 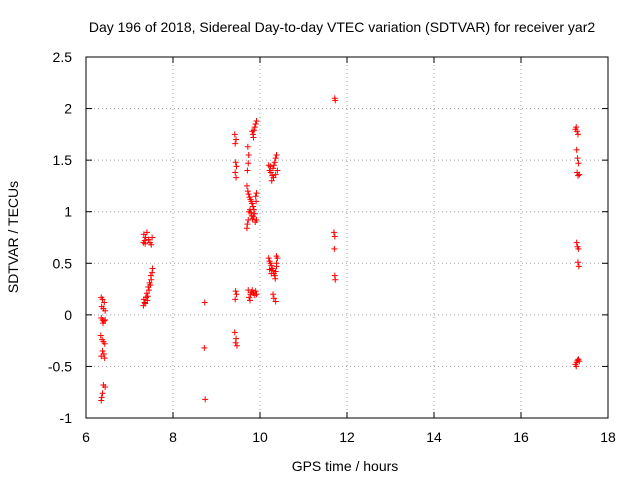 What do you see at coordinates (66, 418) in the screenshot?
I see `y-tick-label: -1` at bounding box center [66, 418].